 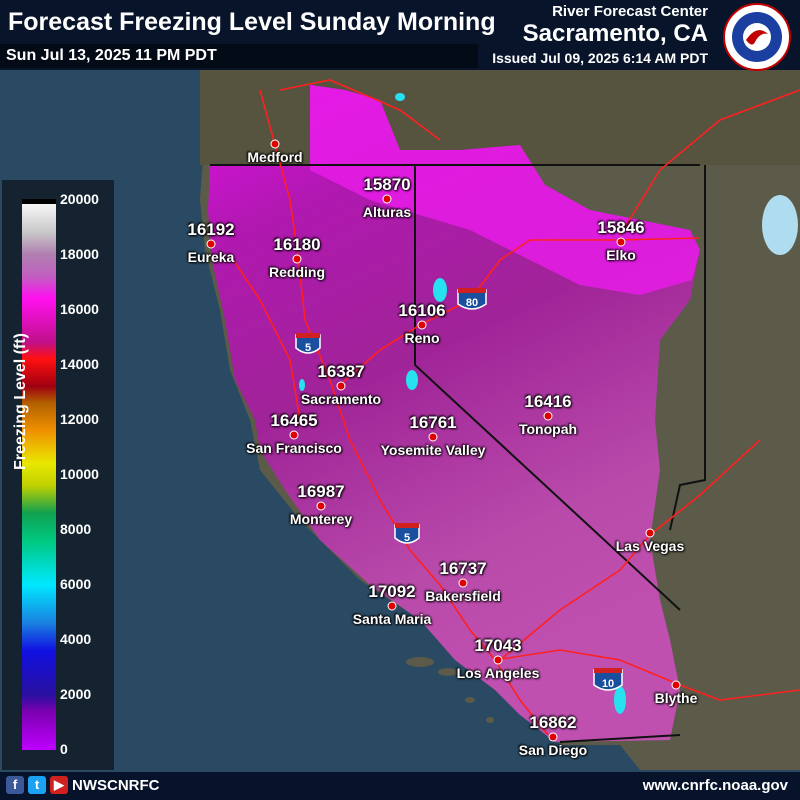 I want to click on city-name: Blythe, so click(x=676, y=698).